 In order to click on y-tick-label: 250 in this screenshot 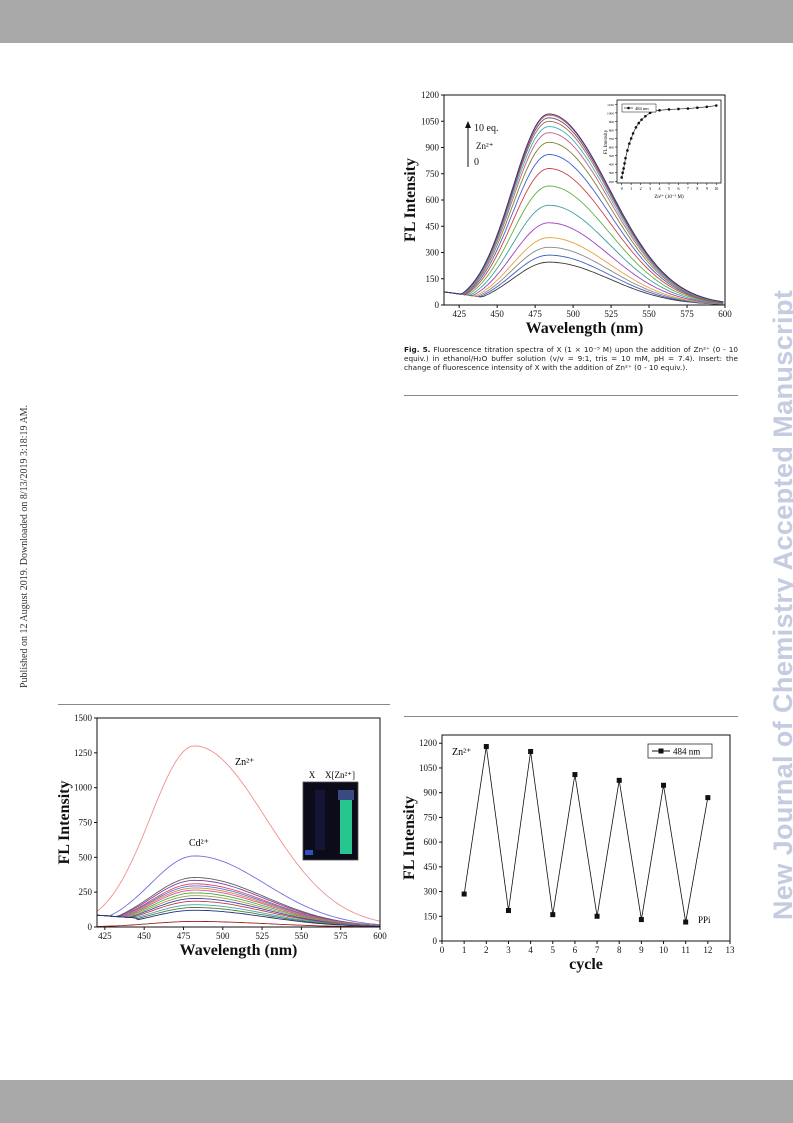, I will do `click(86, 892)`.